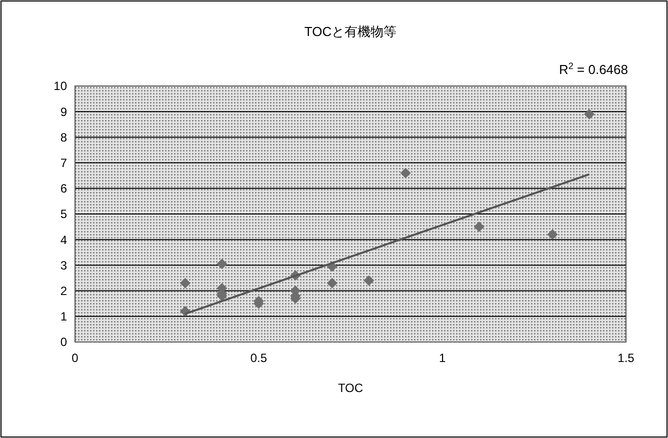 The width and height of the screenshot is (668, 438). What do you see at coordinates (75, 358) in the screenshot?
I see `x-tick-label: 0` at bounding box center [75, 358].